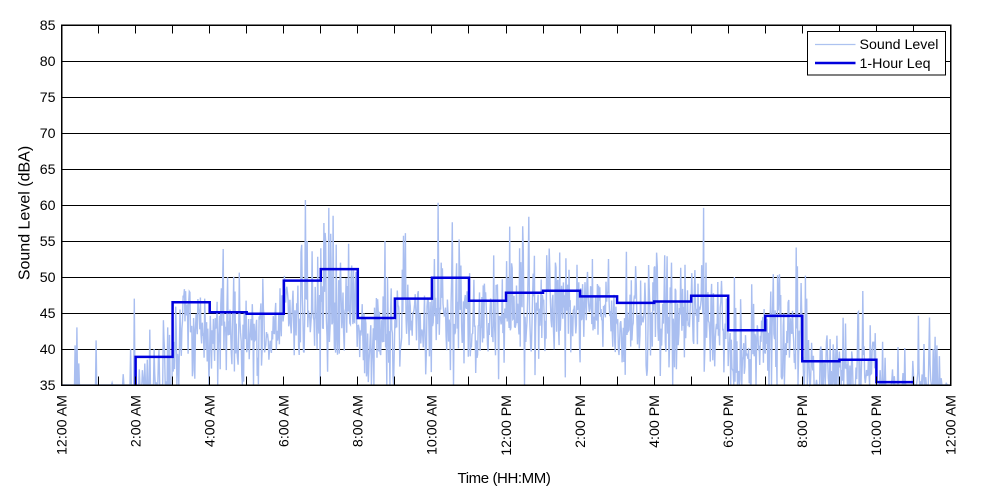 This screenshot has width=1000, height=500. What do you see at coordinates (48, 134) in the screenshot?
I see `svg-text: 70` at bounding box center [48, 134].